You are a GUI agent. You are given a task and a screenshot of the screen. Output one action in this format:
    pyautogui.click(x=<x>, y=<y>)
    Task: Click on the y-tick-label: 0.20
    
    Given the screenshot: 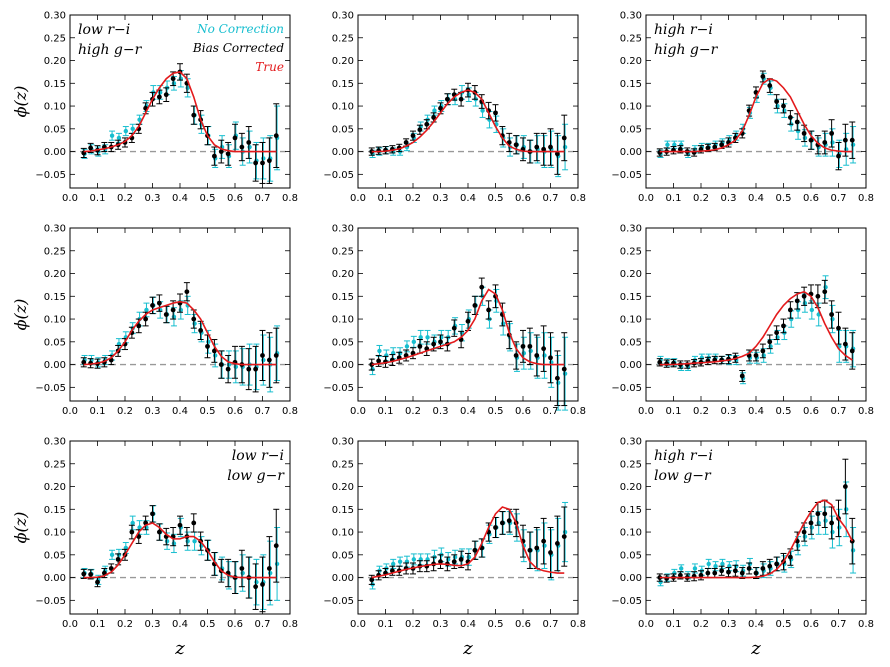 What is the action you would take?
    pyautogui.click(x=55, y=274)
    